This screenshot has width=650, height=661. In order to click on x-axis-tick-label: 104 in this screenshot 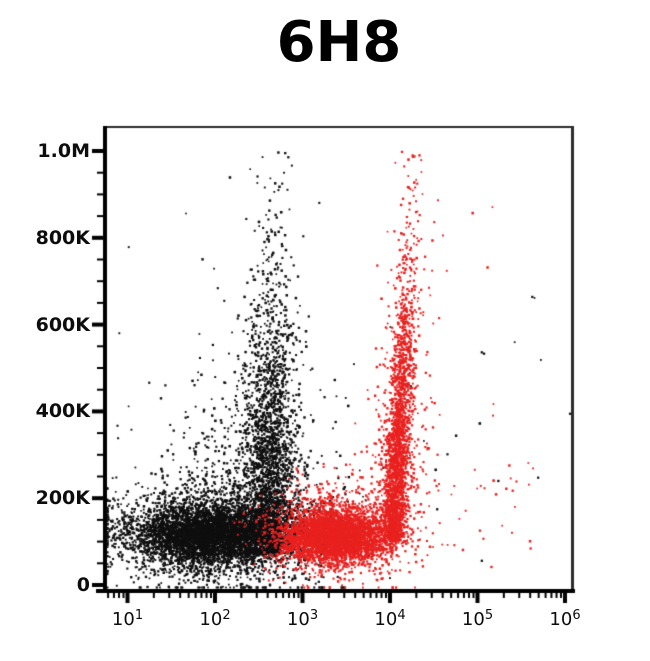, I will do `click(390, 618)`.